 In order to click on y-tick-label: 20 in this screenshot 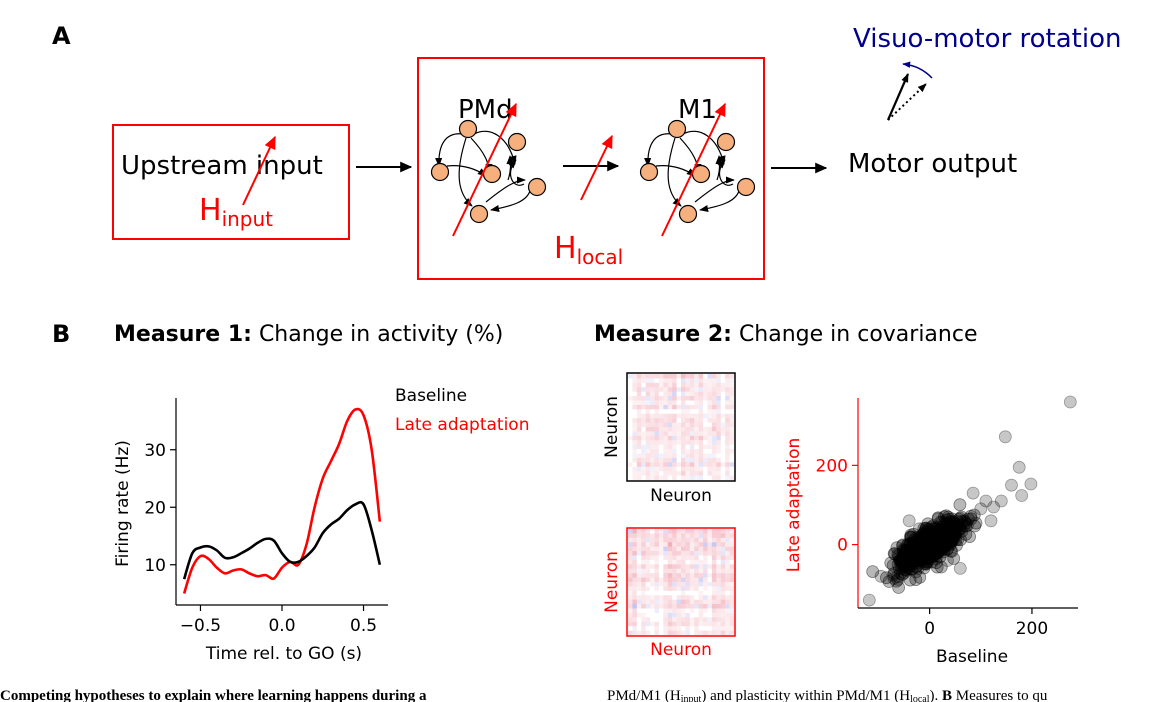, I will do `click(155, 508)`.